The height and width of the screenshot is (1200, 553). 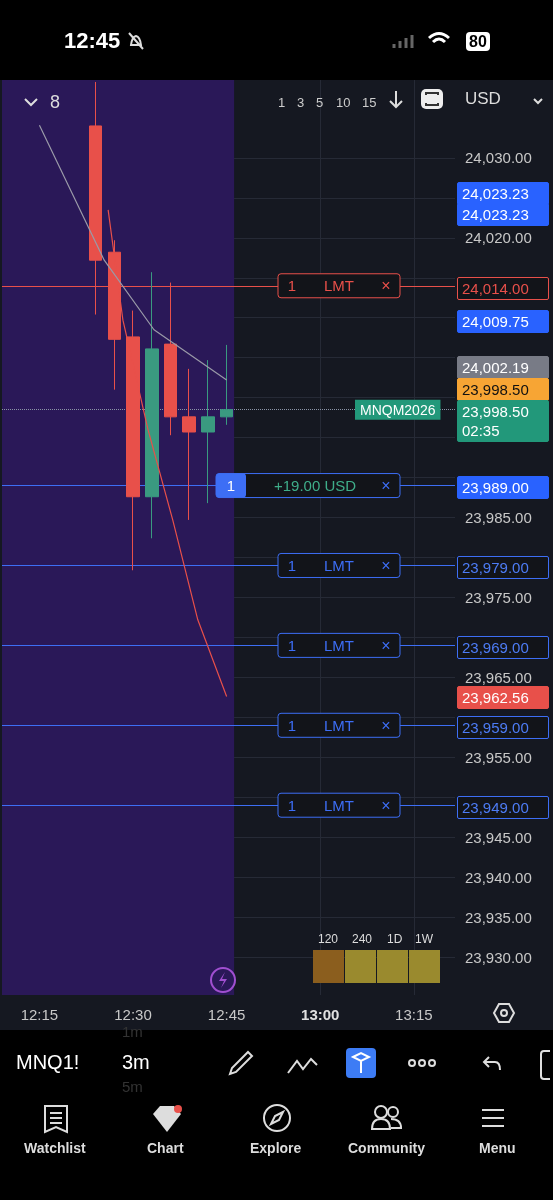 I want to click on y-tick-label: 23,935.00, so click(x=498, y=917).